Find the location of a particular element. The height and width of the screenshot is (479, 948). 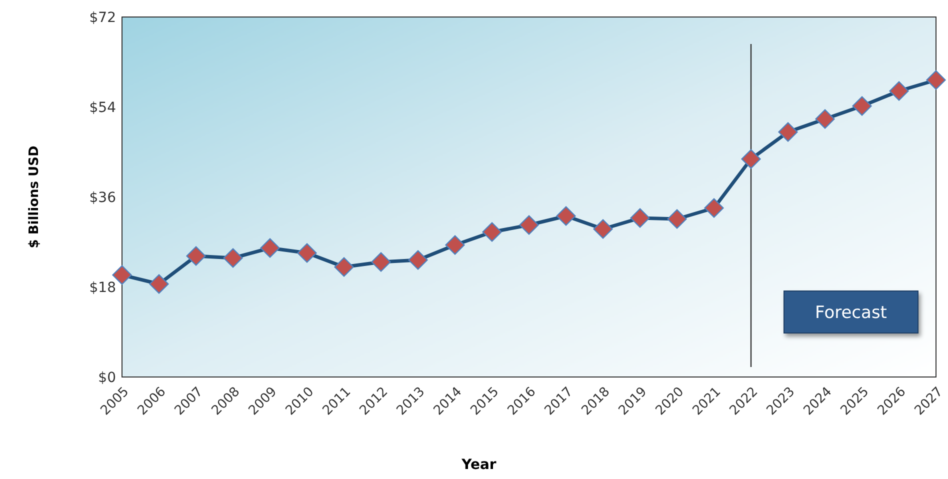

y-axis-title: $ Billions USD is located at coordinates (34, 197).